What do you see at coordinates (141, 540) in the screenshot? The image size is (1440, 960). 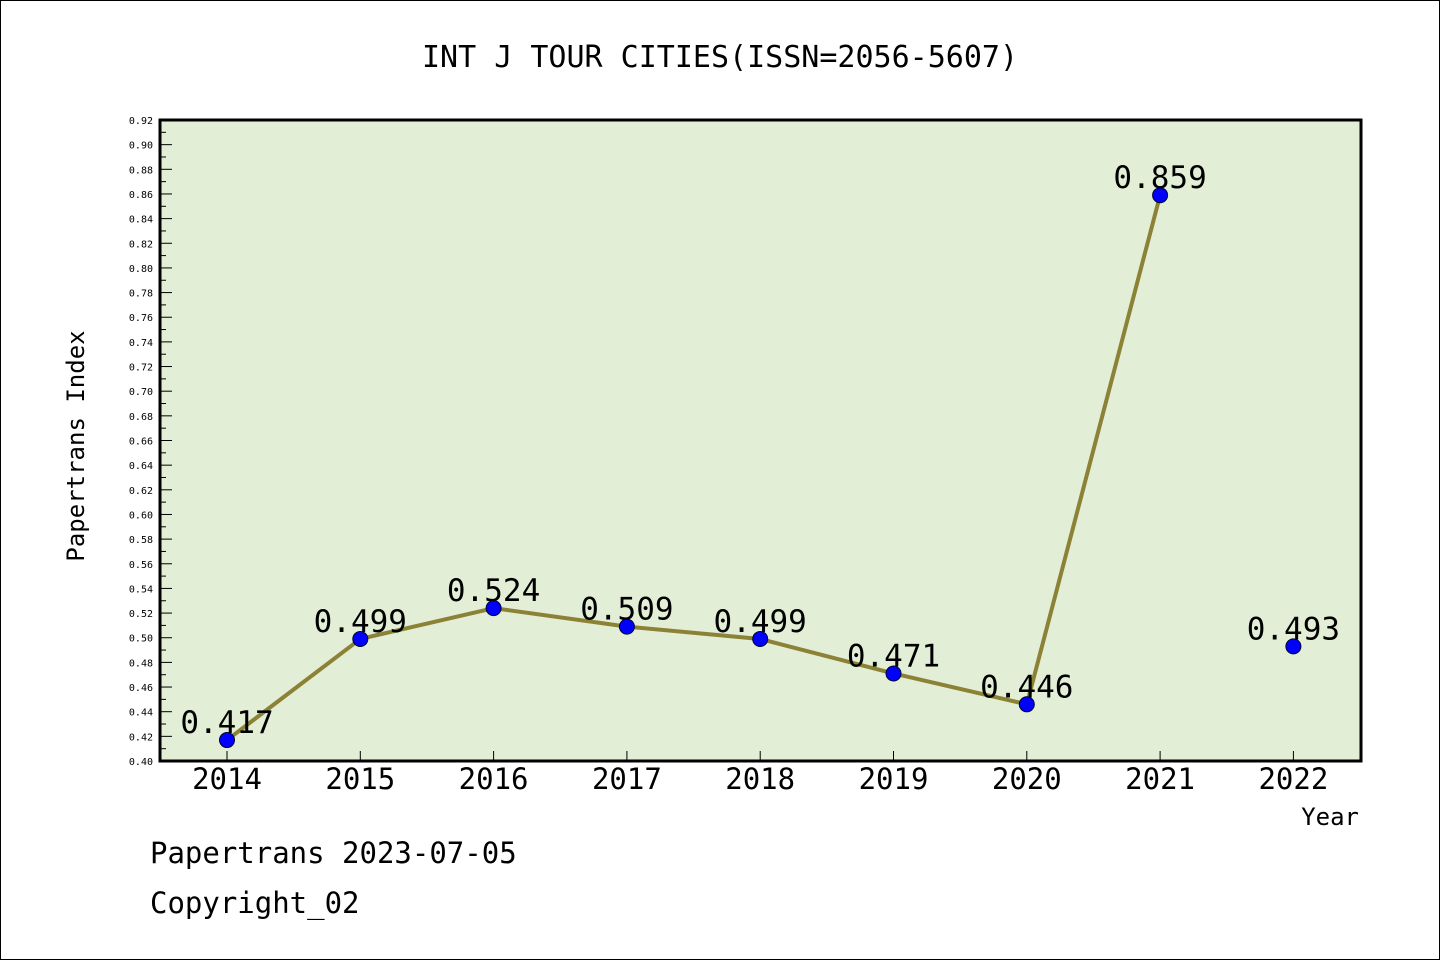 I see `y-tick-label: 0.58` at bounding box center [141, 540].